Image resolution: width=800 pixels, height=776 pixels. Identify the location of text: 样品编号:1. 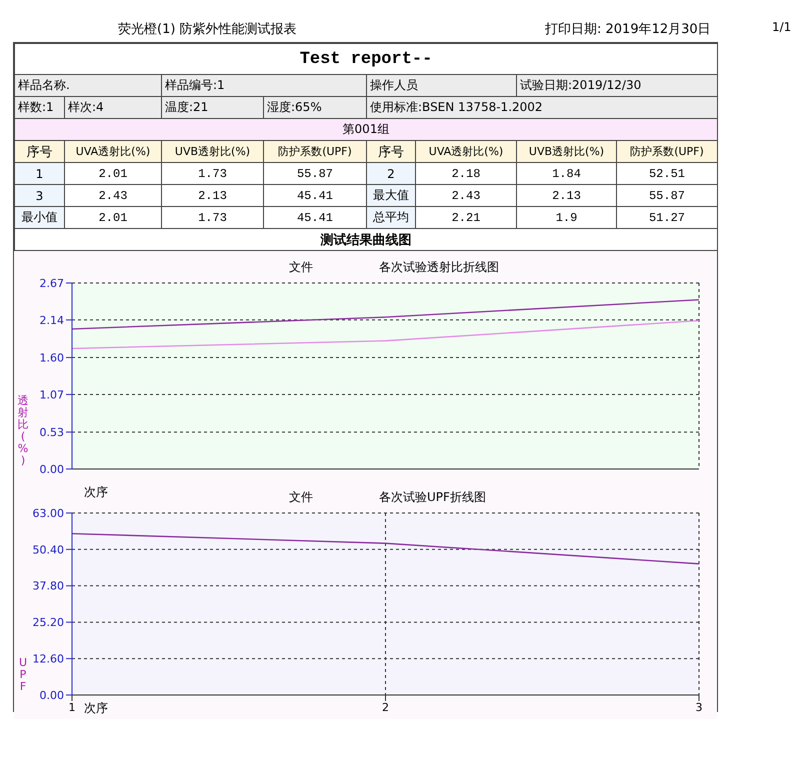
(264, 85).